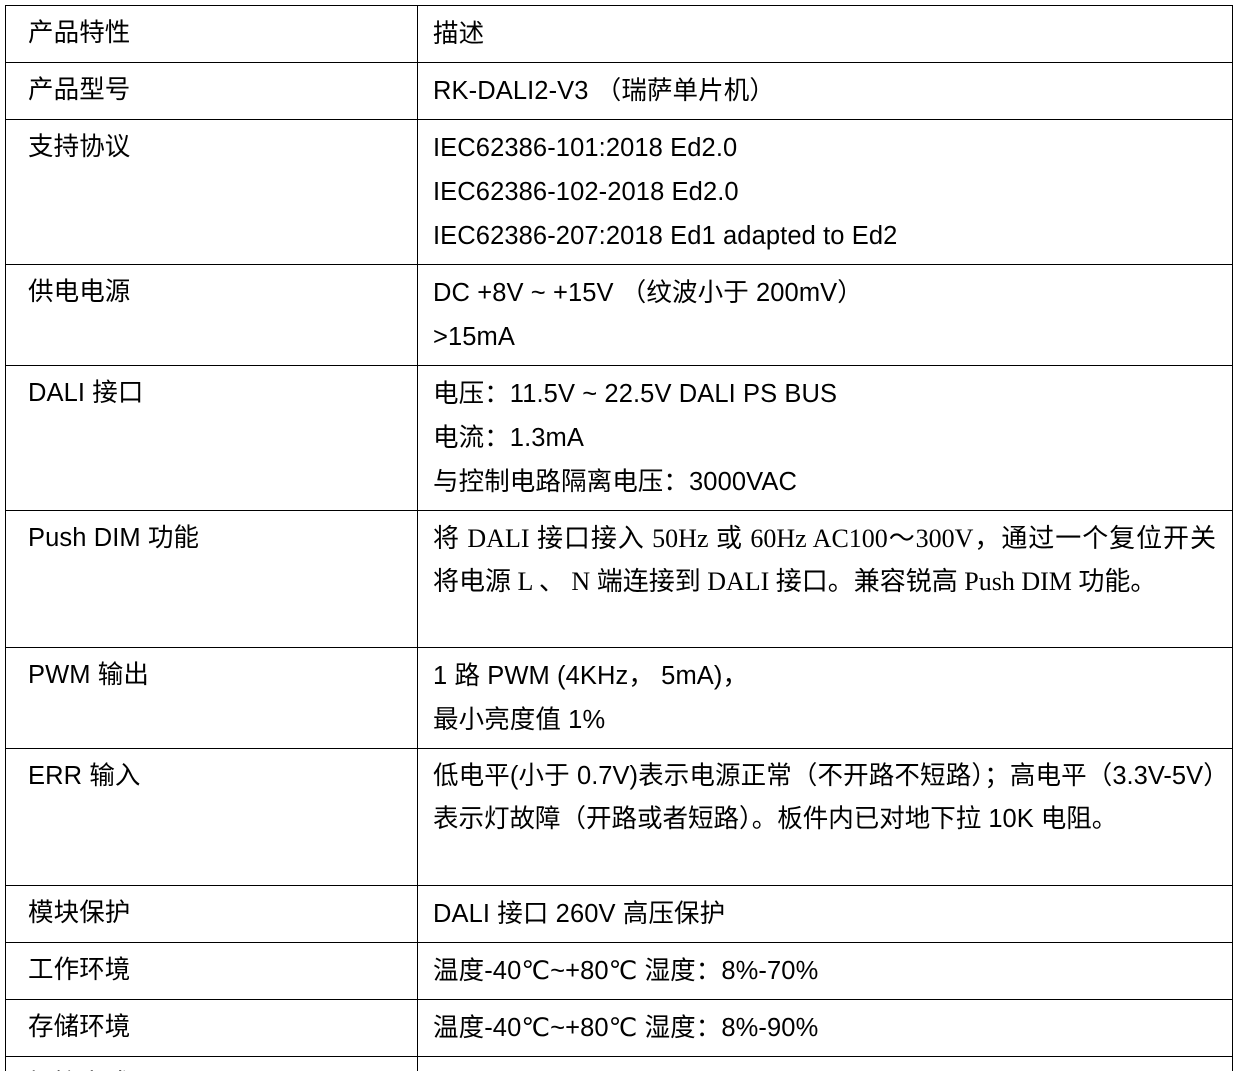  I want to click on row-label-power-supply: 供电电源, so click(211, 315).